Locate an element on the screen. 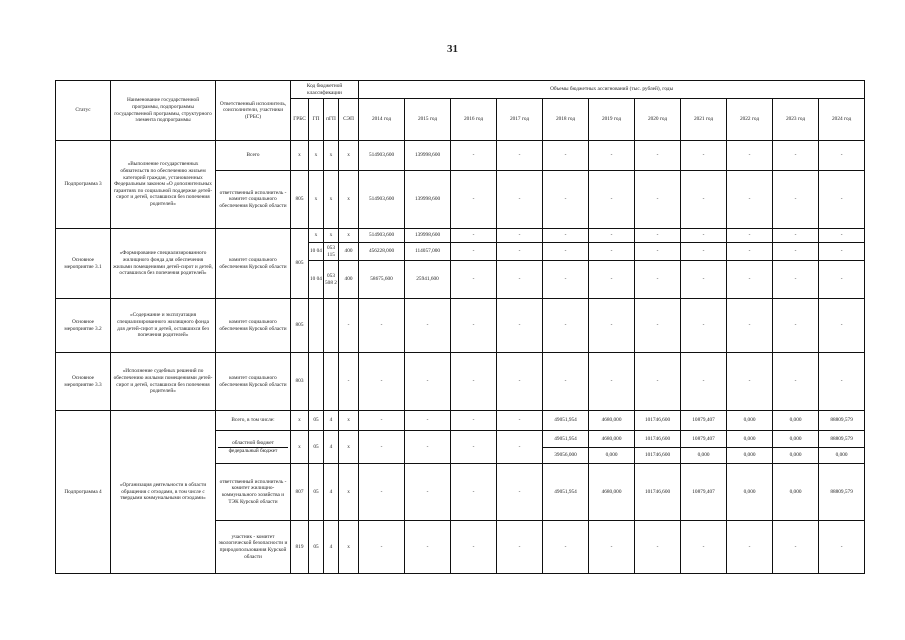 This screenshot has height=640, width=905. header-sep: СЭП is located at coordinates (348, 119).